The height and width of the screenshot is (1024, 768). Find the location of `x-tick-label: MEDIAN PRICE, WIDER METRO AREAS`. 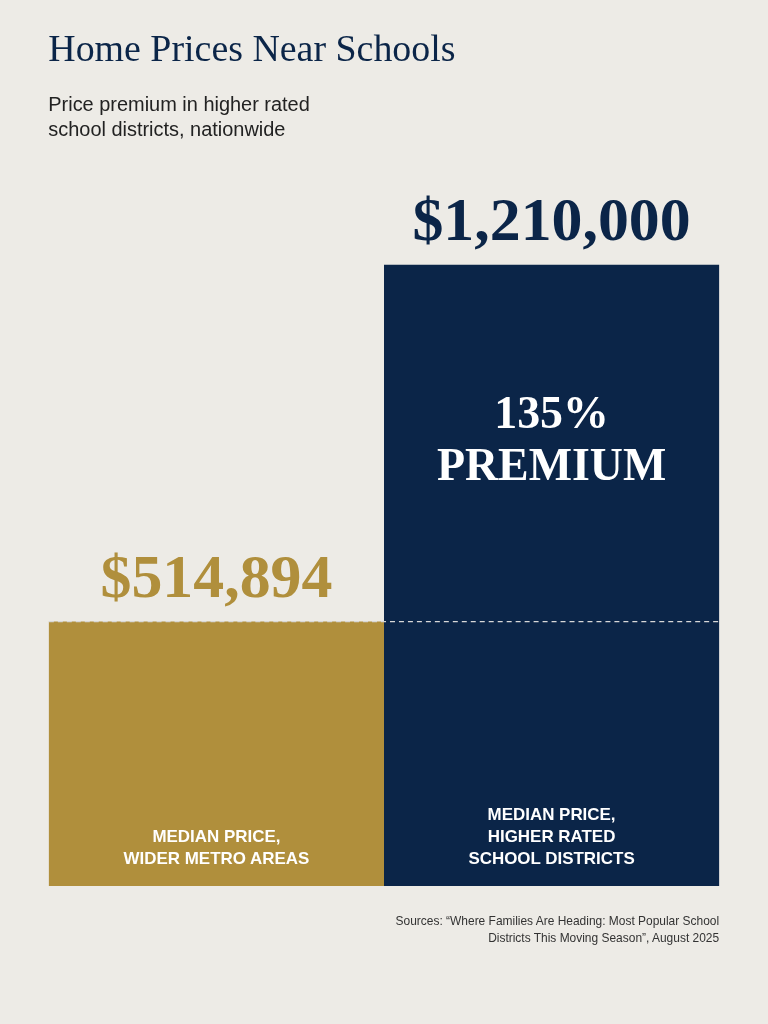

x-tick-label: MEDIAN PRICE, WIDER METRO AREAS is located at coordinates (216, 848).